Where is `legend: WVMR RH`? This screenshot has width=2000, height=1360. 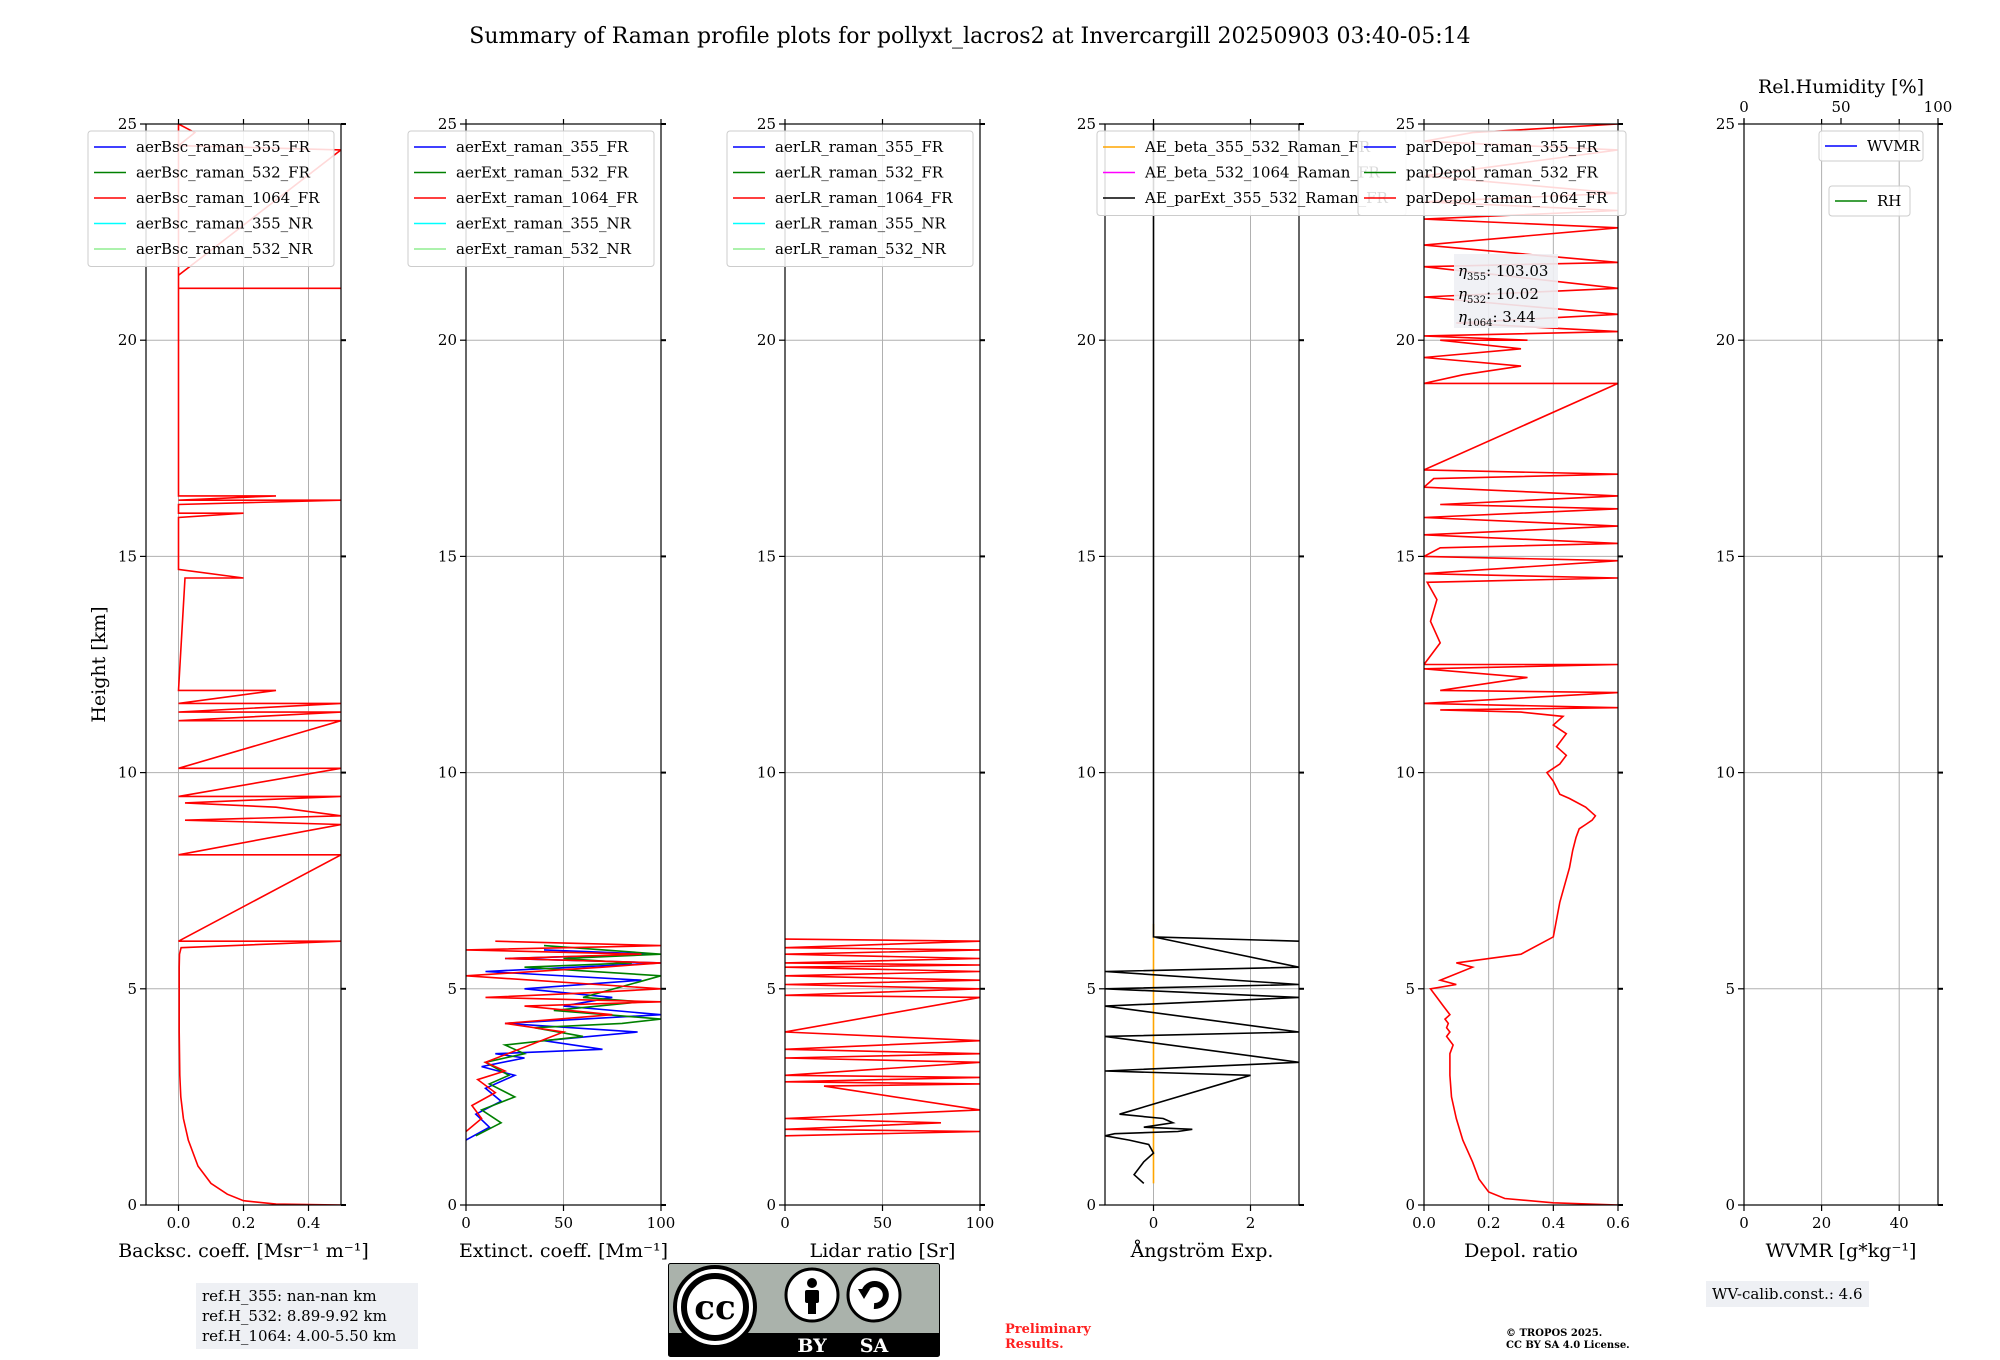
legend: WVMR RH is located at coordinates (1871, 173).